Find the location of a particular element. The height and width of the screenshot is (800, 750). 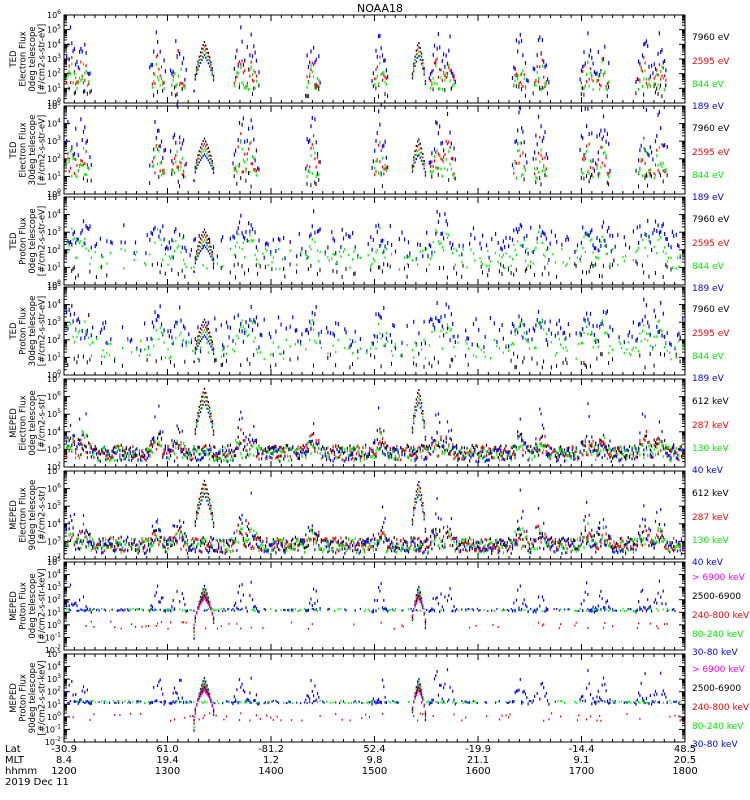

figure-title: NOAA18 is located at coordinates (380, 8).